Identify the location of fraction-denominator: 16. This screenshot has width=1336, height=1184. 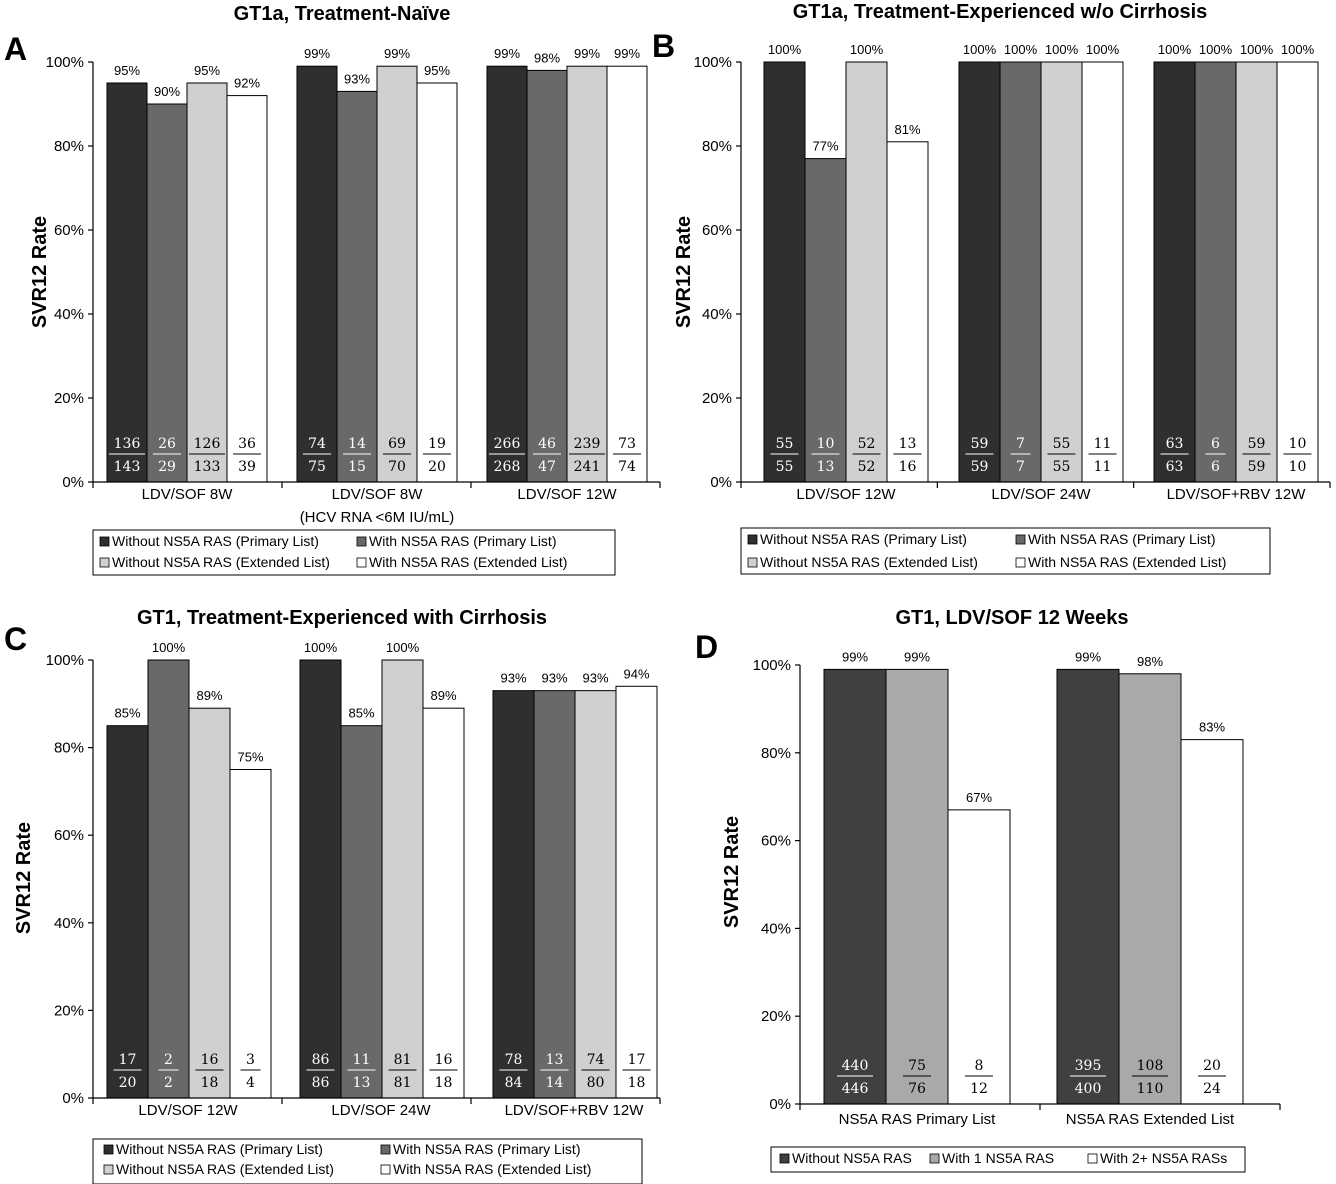
(908, 467).